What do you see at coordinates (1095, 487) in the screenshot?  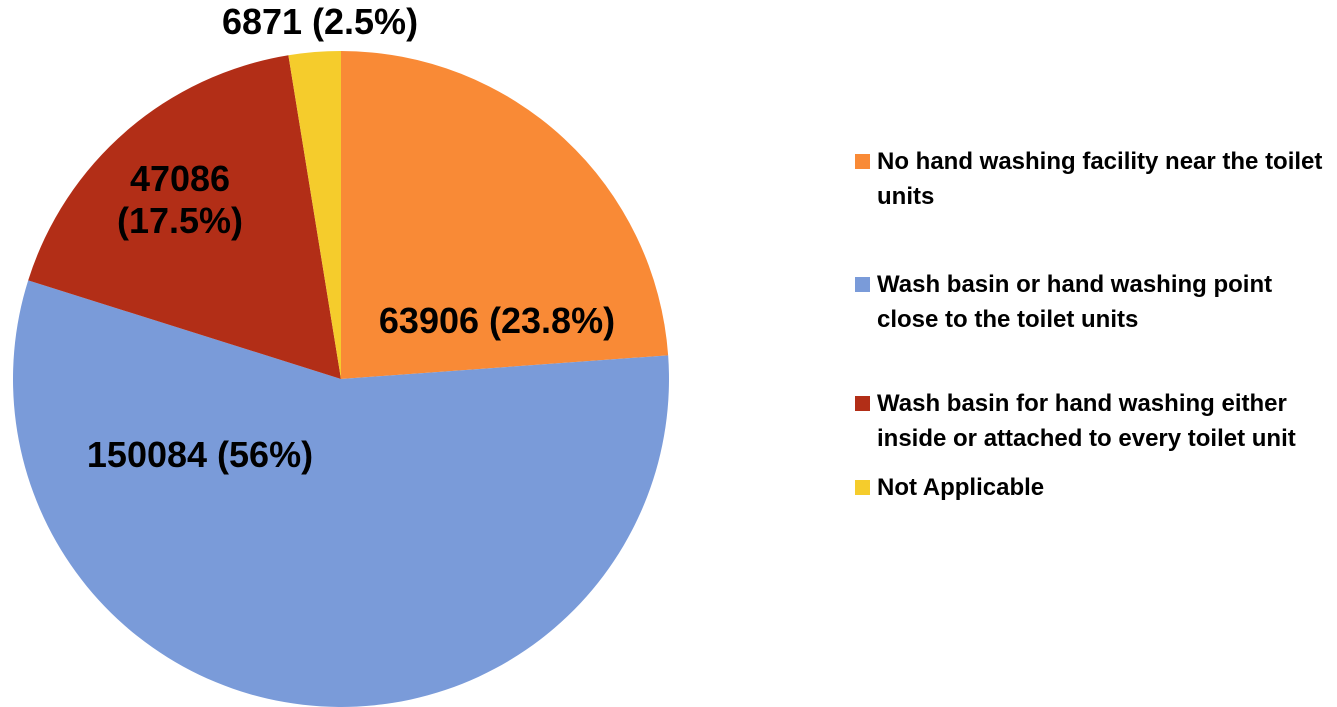 I see `legend-item: Not Applicable` at bounding box center [1095, 487].